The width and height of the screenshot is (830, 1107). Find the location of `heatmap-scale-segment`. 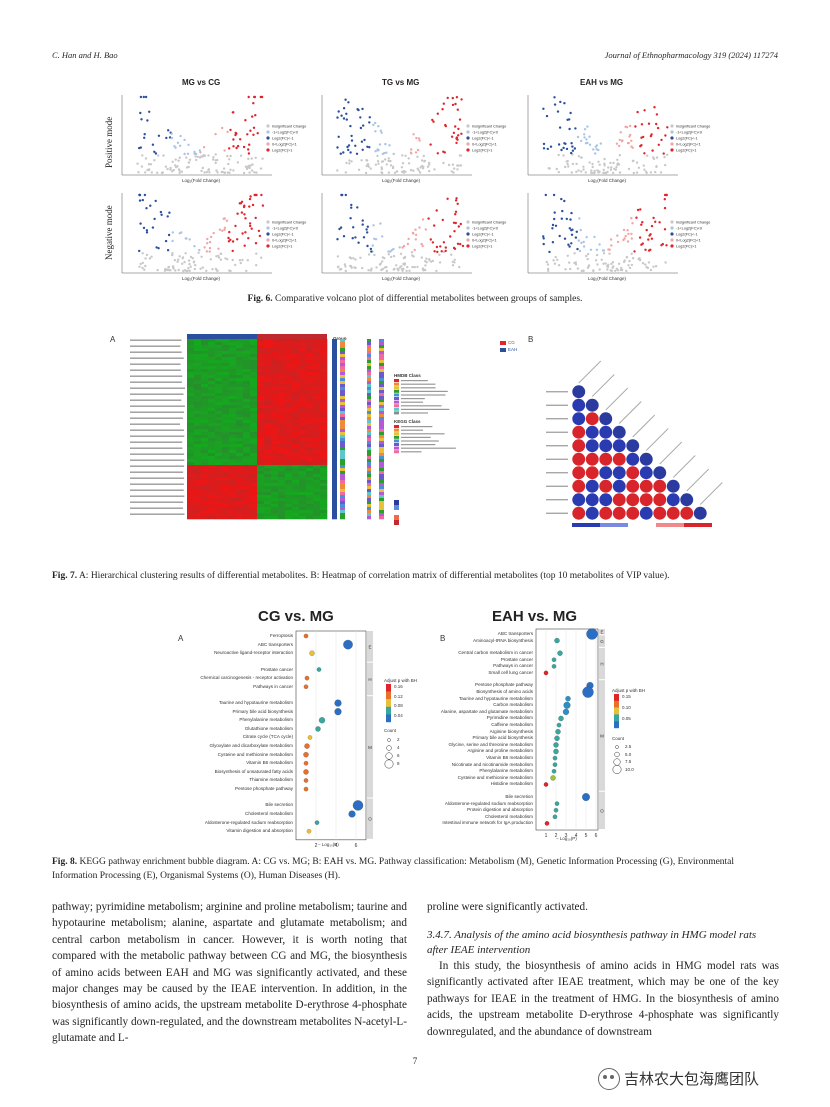

heatmap-scale-segment is located at coordinates (396, 507).